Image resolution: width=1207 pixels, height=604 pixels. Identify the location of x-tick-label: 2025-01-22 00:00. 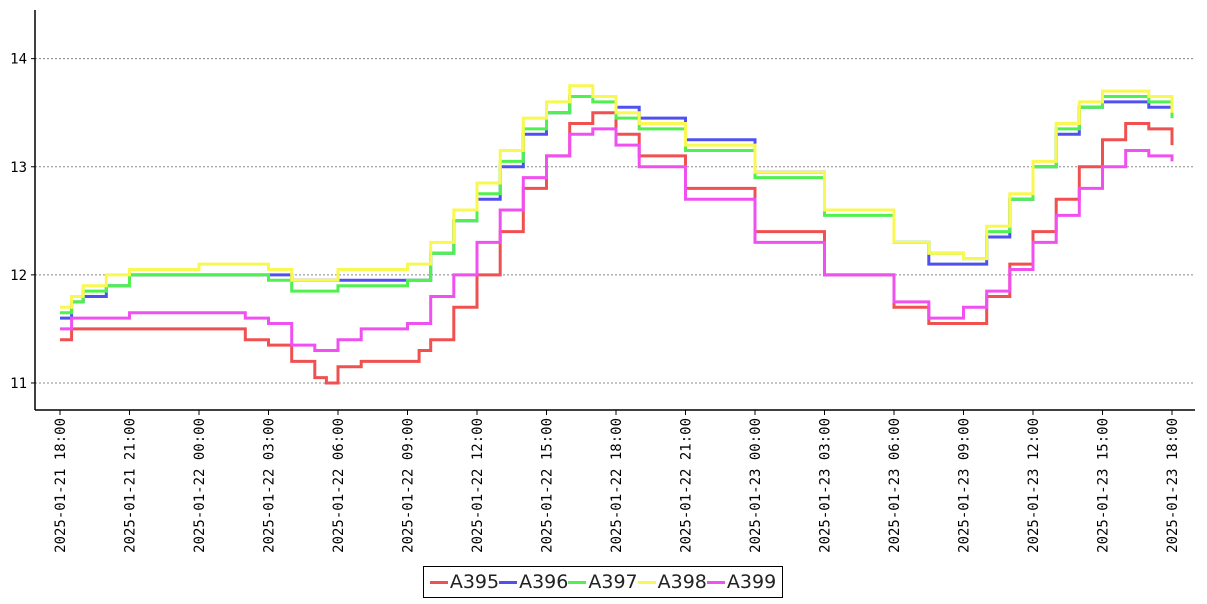
(200, 485).